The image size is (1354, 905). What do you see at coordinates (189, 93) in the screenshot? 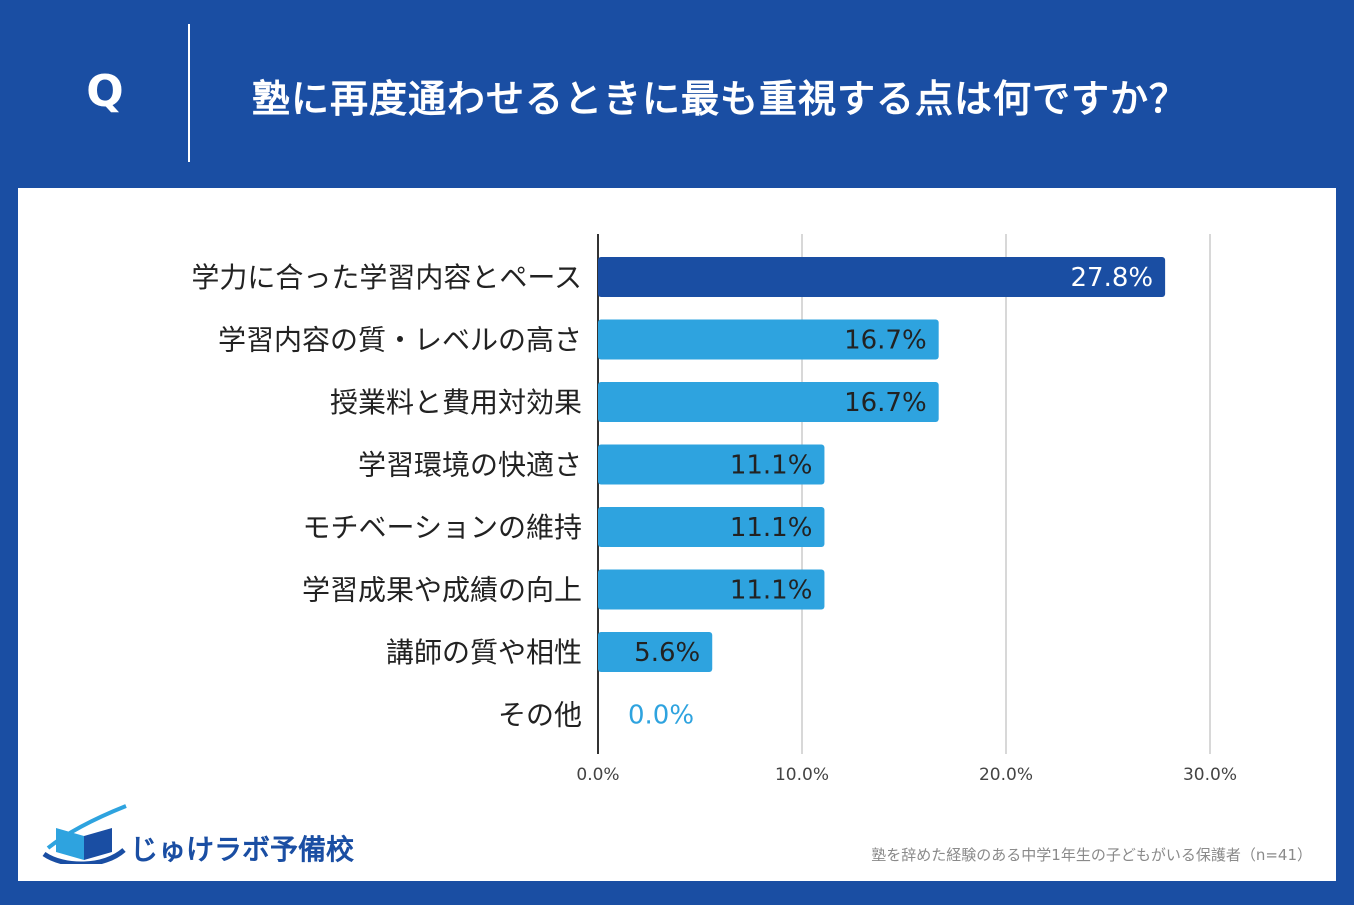
I see `header-divider` at bounding box center [189, 93].